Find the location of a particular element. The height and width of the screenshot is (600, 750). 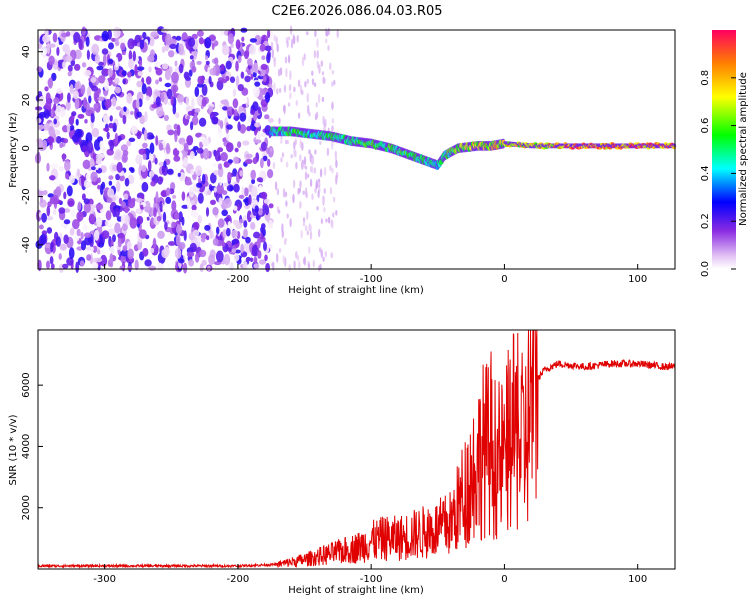

spectrogram-y-label: Frequency (Hz) is located at coordinates (13, 150).